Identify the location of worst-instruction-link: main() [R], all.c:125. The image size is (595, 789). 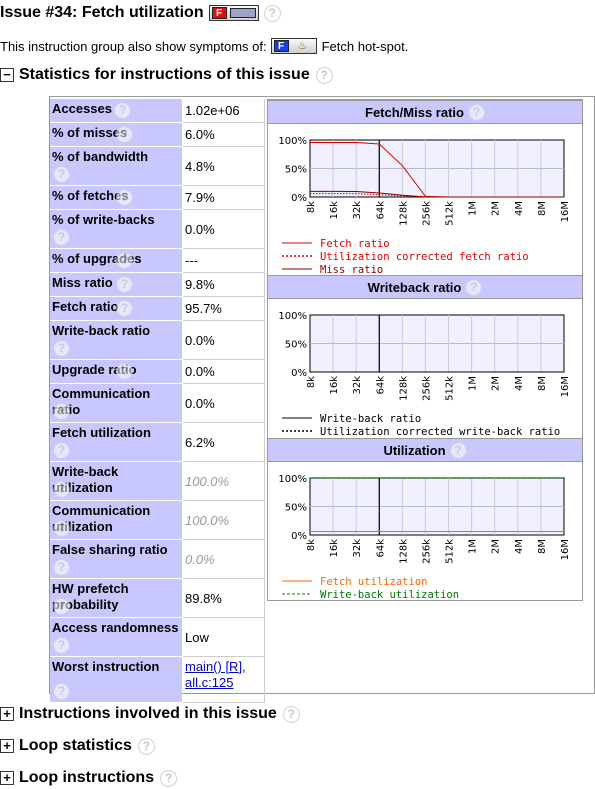
(215, 674).